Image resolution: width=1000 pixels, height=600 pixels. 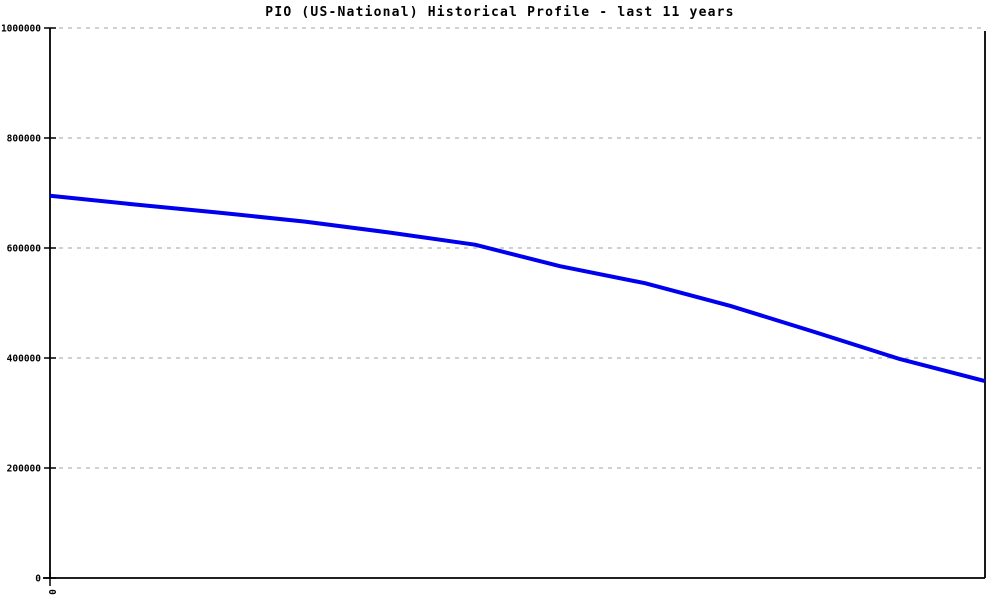 What do you see at coordinates (24, 359) in the screenshot?
I see `y-tick-label: 400000` at bounding box center [24, 359].